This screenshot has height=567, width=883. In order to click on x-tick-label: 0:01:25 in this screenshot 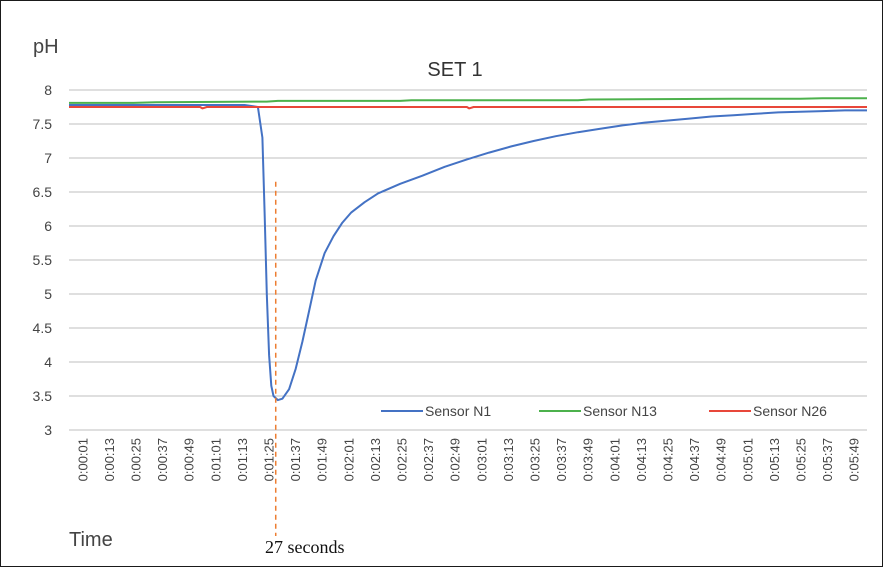, I will do `click(269, 459)`.